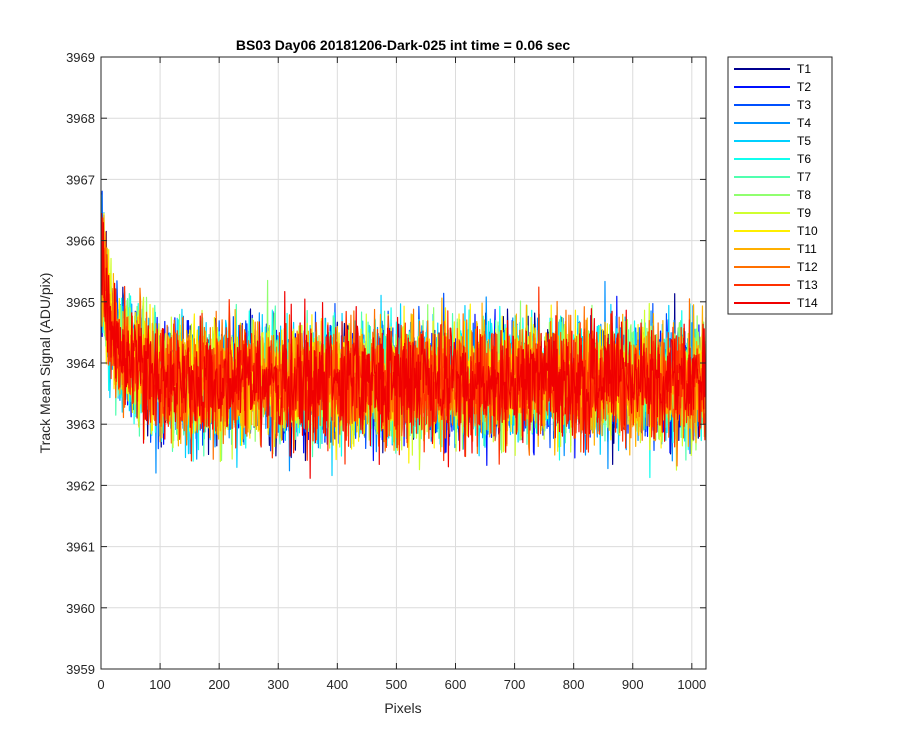 The image size is (900, 750). I want to click on y-tick-label: 3960, so click(80, 608).